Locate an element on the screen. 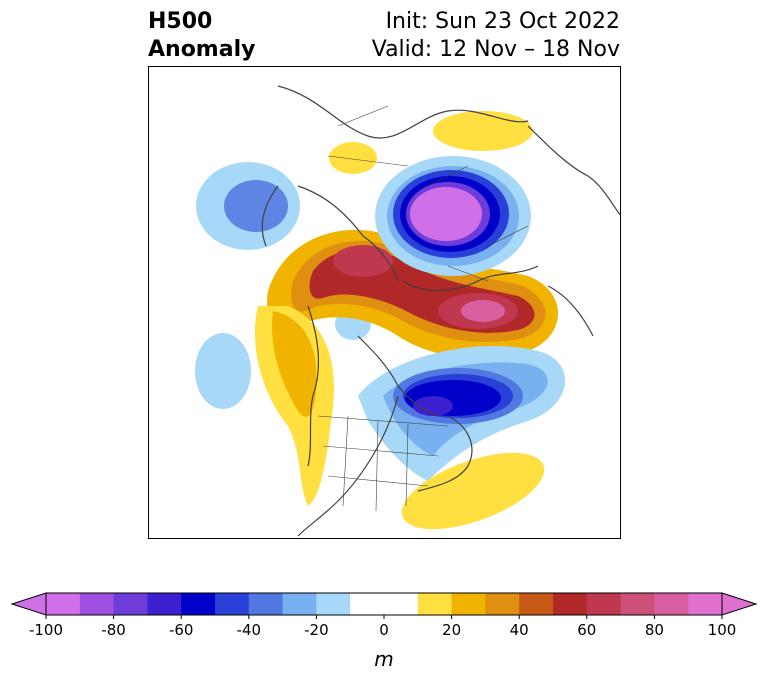 The height and width of the screenshot is (684, 768). title-line-anomaly: Anomaly is located at coordinates (202, 49).